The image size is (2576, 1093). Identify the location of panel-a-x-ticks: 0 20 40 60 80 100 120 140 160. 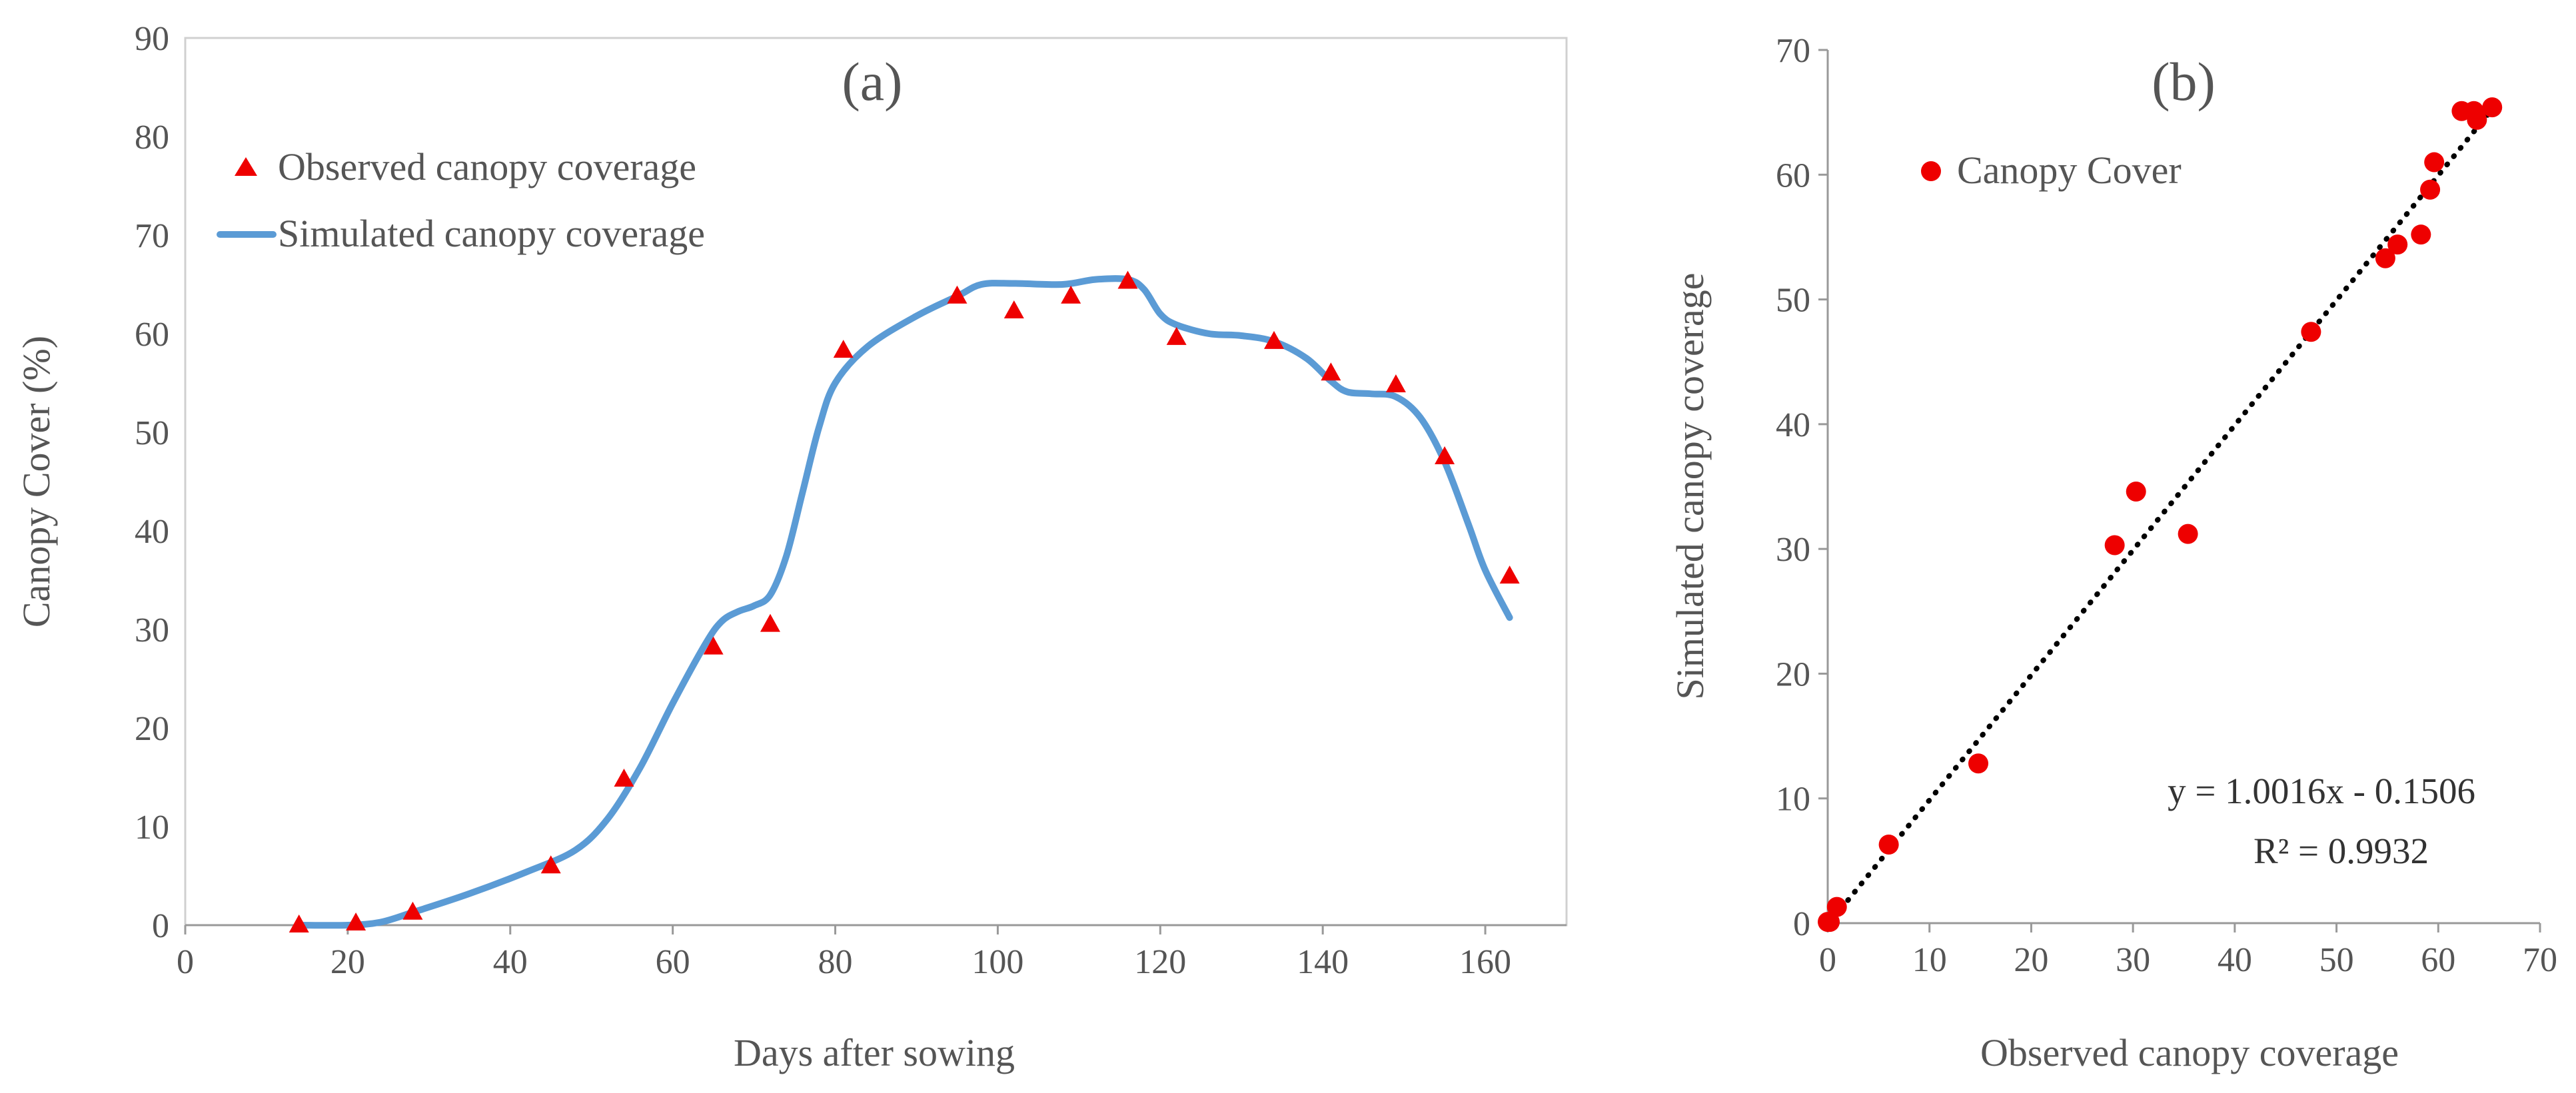
(844, 953).